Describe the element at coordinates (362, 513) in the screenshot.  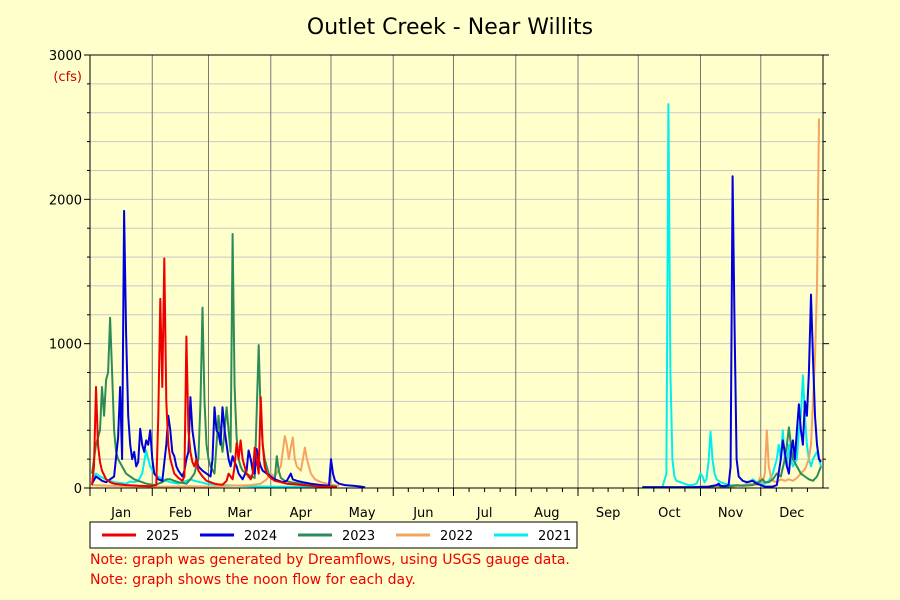
I see `x-tick-label: May` at that location.